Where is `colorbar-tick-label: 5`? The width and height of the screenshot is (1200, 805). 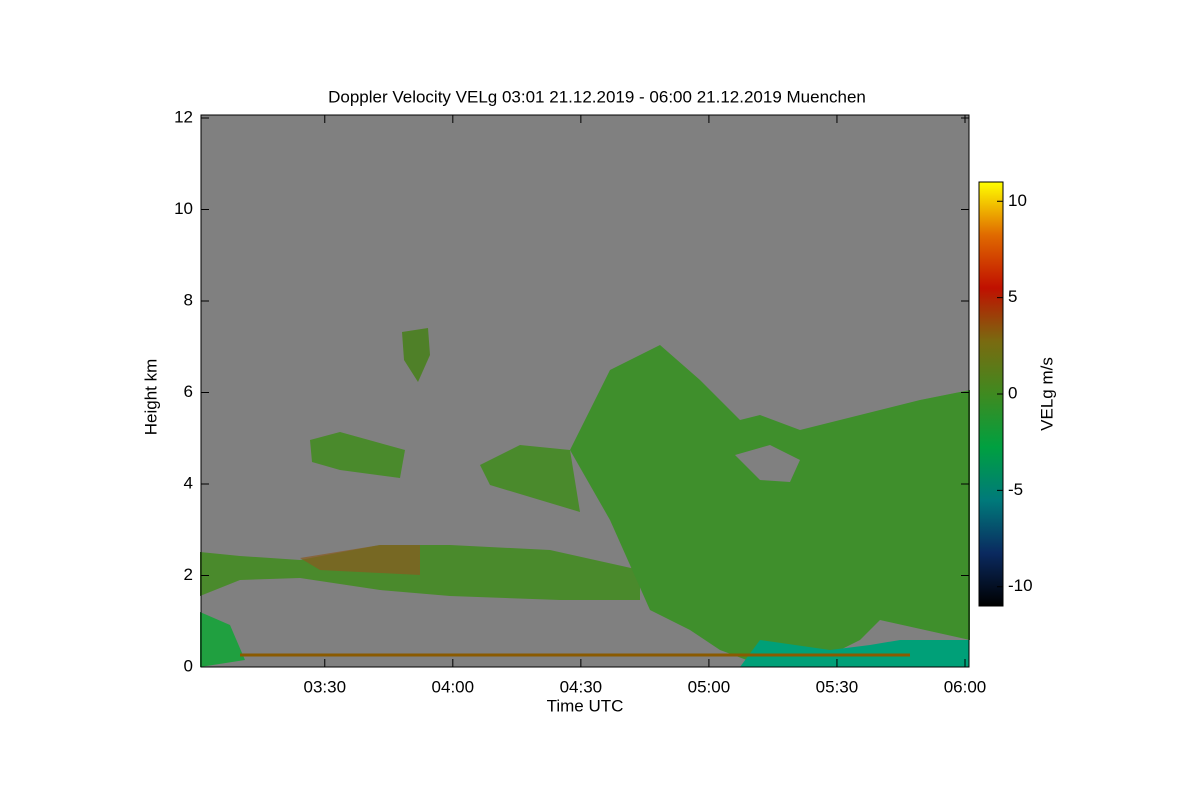
colorbar-tick-label: 5 is located at coordinates (1012, 296).